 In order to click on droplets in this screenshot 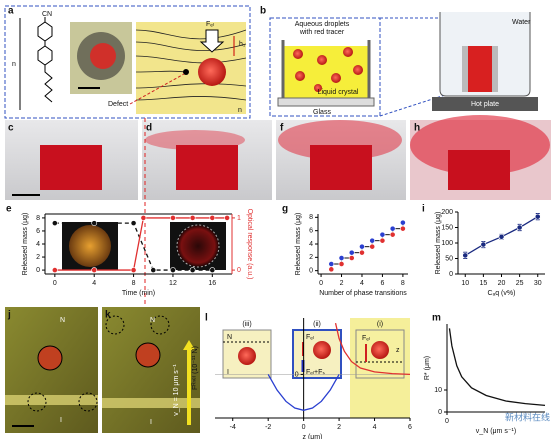, I will do `click(328, 69)`.